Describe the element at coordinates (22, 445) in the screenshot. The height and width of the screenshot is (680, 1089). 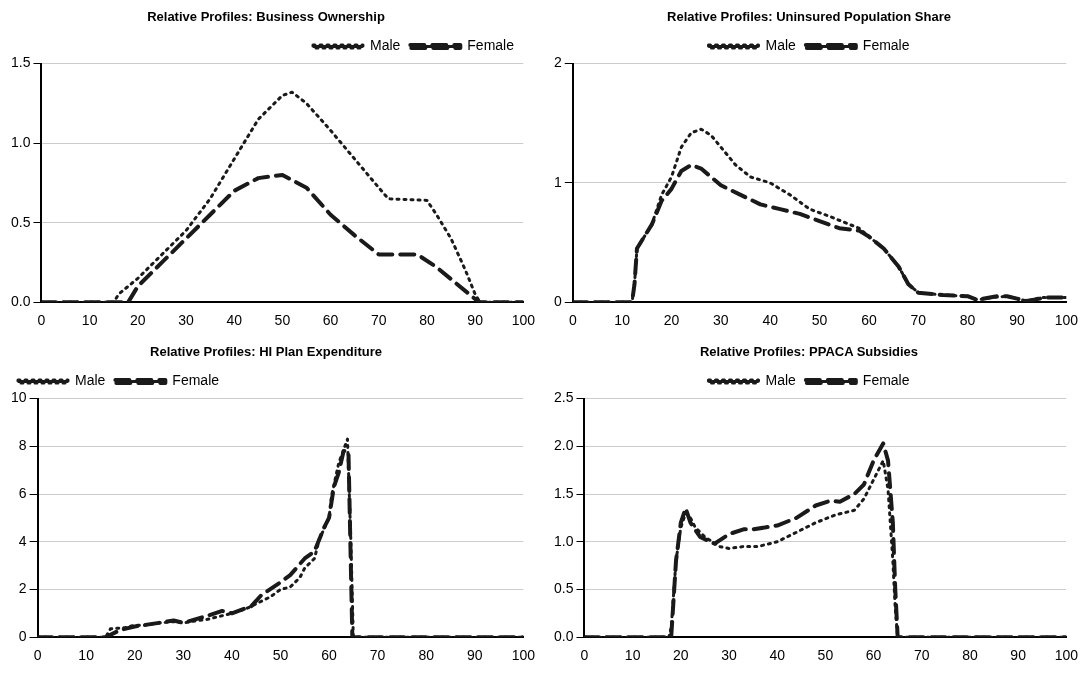
I see `y-tick-label: 8` at that location.